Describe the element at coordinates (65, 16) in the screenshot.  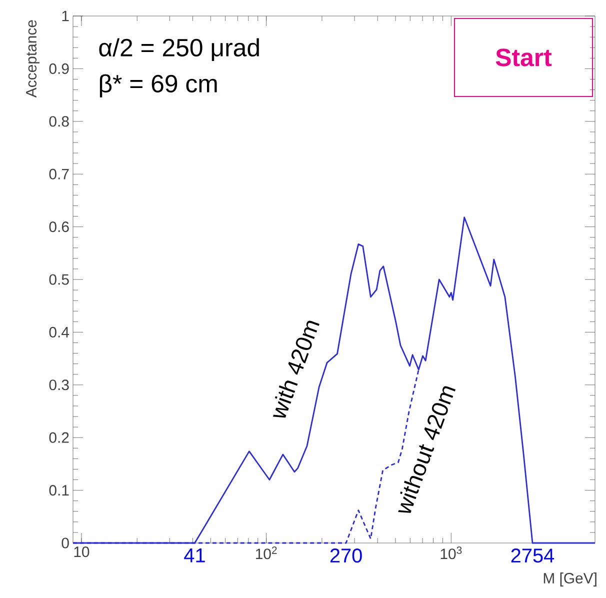
I see `y-tick-label: 1` at that location.